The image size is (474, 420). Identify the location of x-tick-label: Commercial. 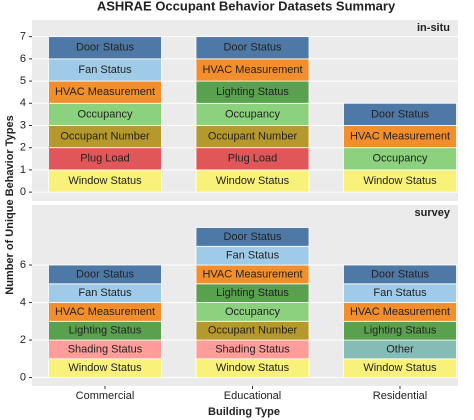
(105, 396).